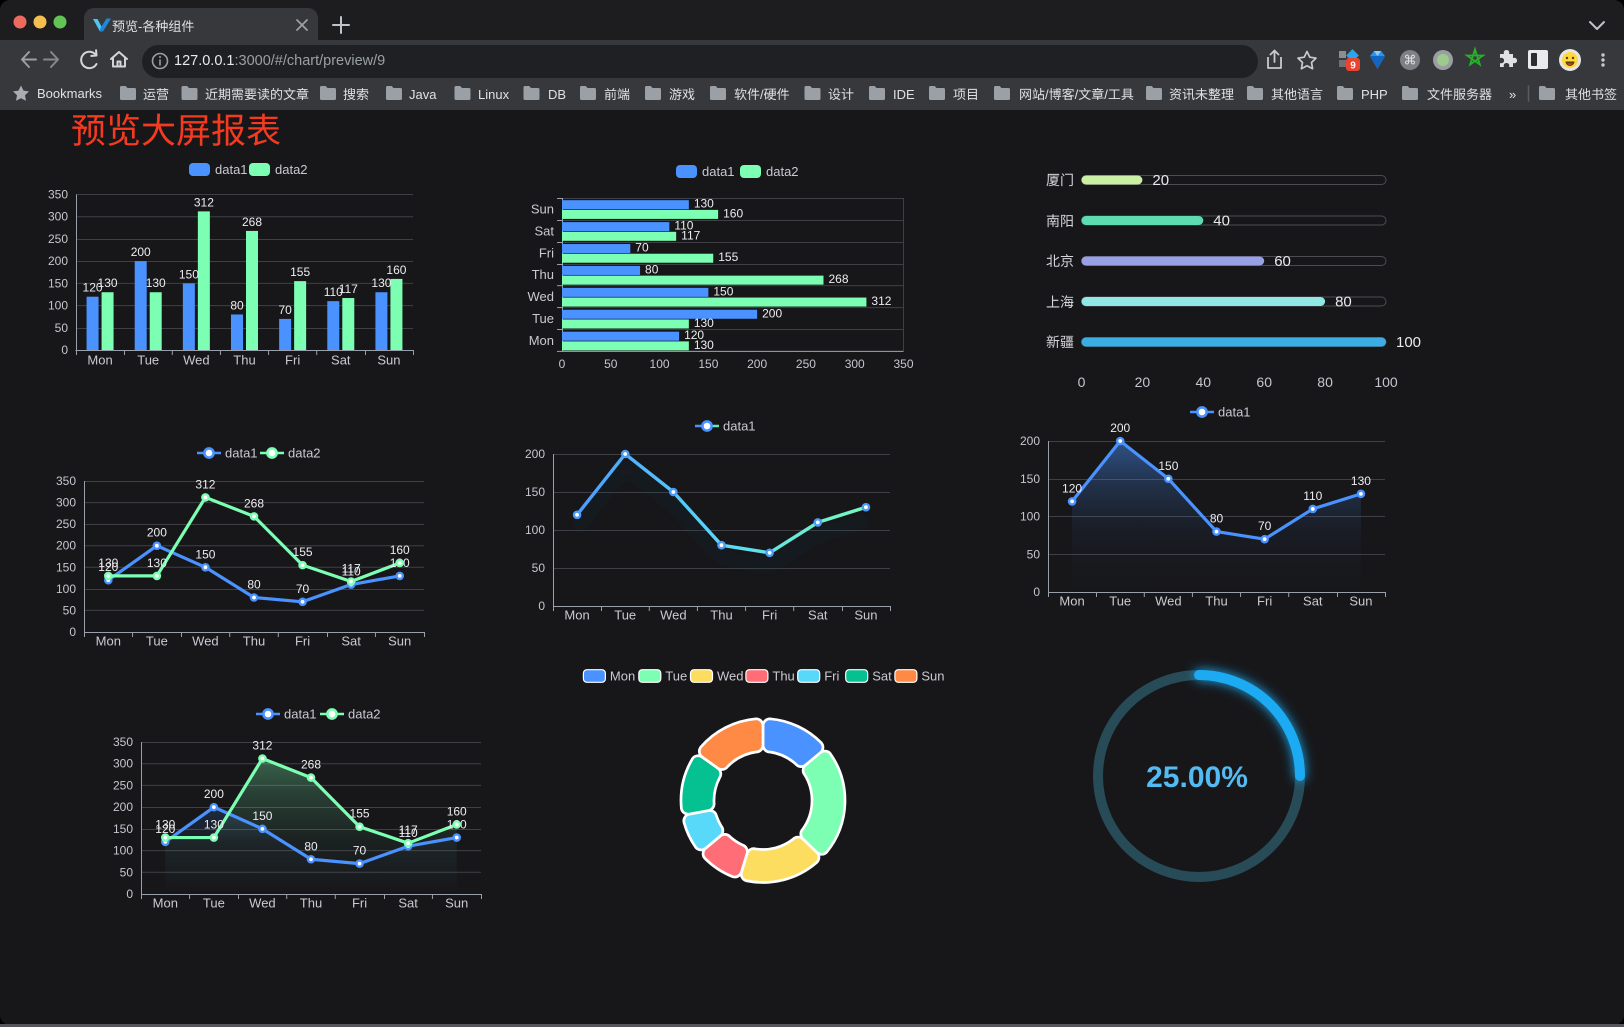  I want to click on svg-text: 80, so click(1217, 519).